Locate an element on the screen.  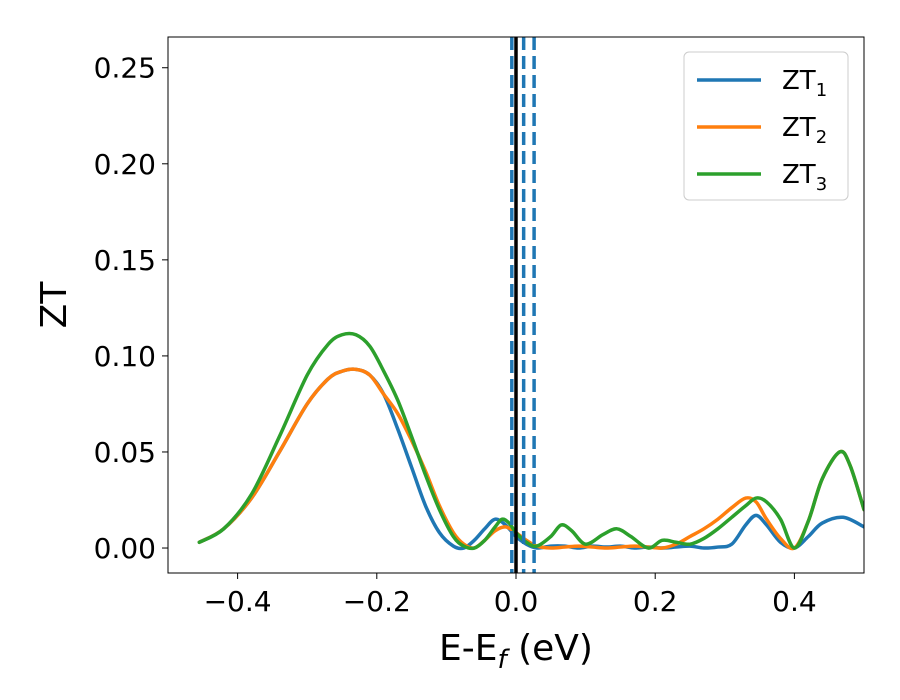
legend-label-zt1: ZT1 is located at coordinates (804, 83).